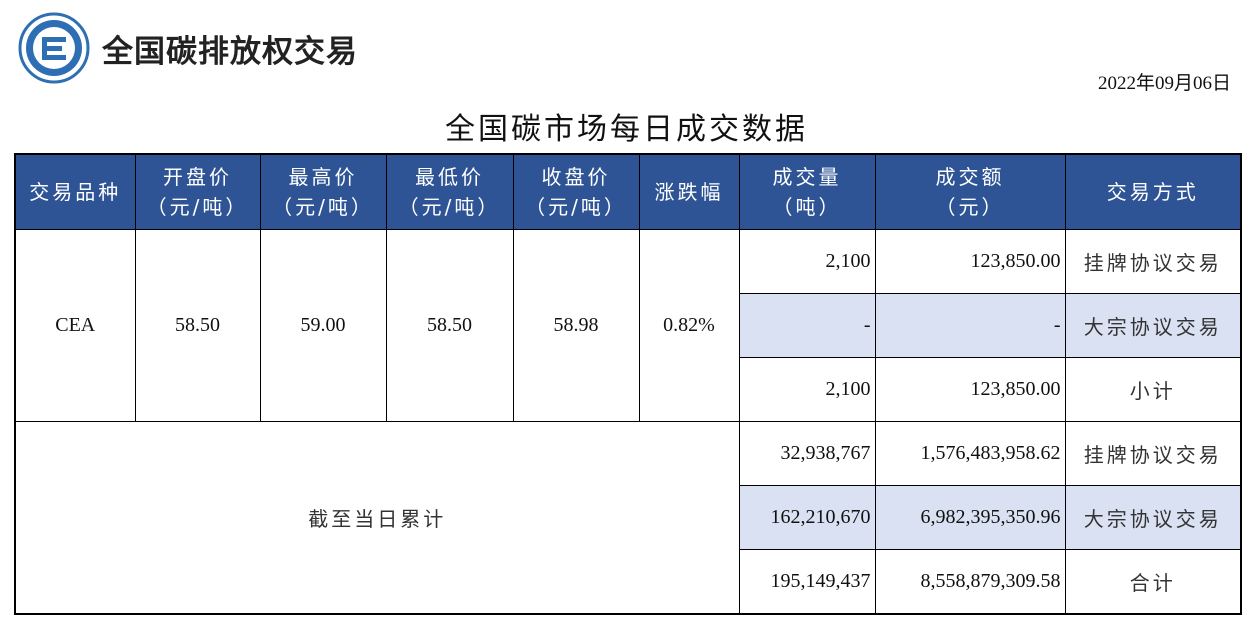  What do you see at coordinates (970, 453) in the screenshot?
I see `amount-cell: 1,576,483,958.62` at bounding box center [970, 453].